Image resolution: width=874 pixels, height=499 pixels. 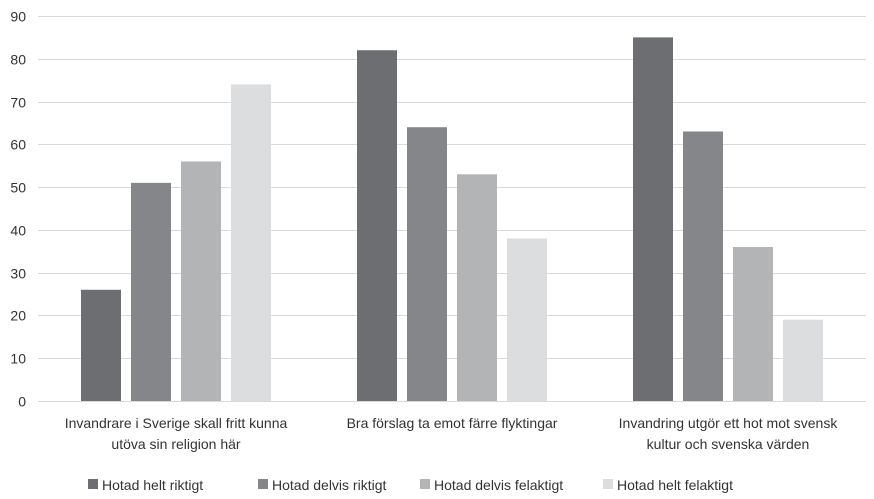 I want to click on x-tick-label: Bra förslag ta emot färre flyktingar, so click(x=452, y=423).